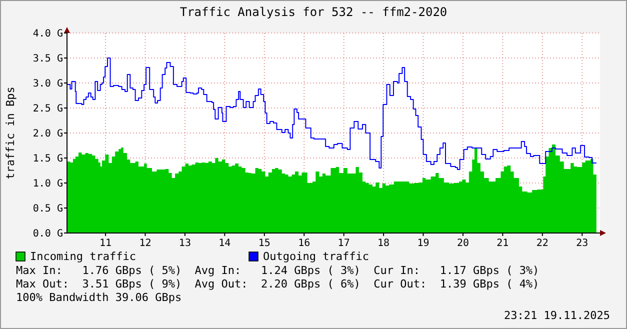 The width and height of the screenshot is (627, 329). What do you see at coordinates (423, 243) in the screenshot?
I see `x-tick-label: 19` at bounding box center [423, 243].